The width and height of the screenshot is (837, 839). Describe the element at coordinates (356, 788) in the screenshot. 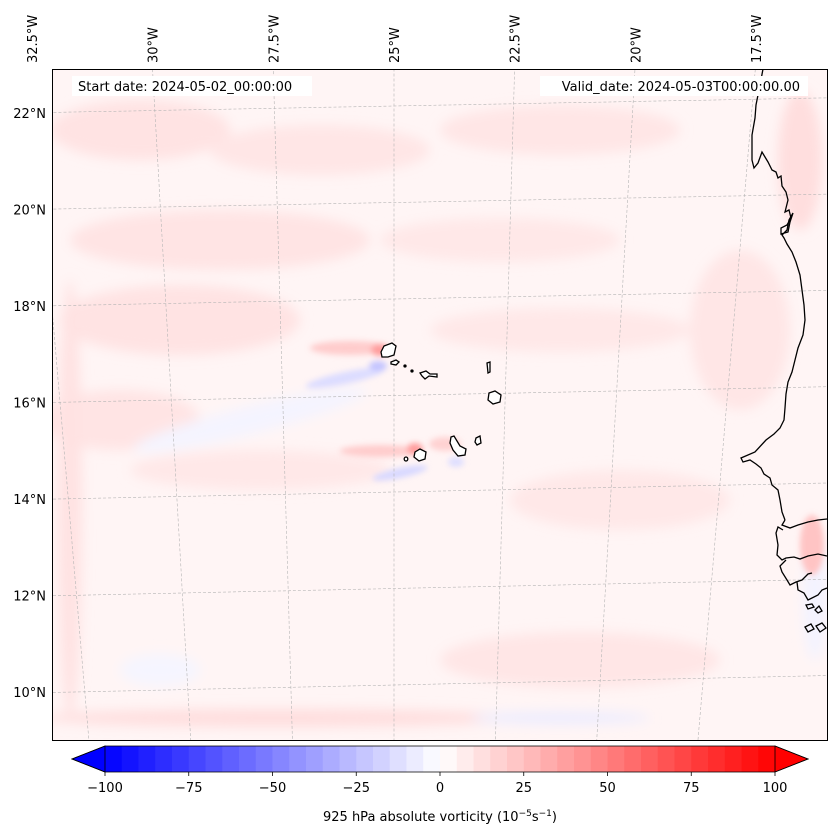

I see `colorbar-tick-label: −25` at that location.